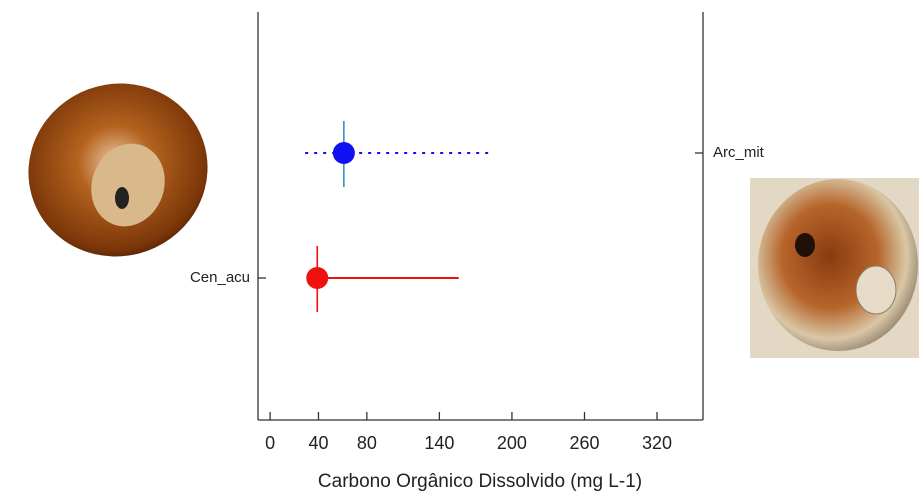  I want to click on x-tick-label: 40, so click(318, 443).